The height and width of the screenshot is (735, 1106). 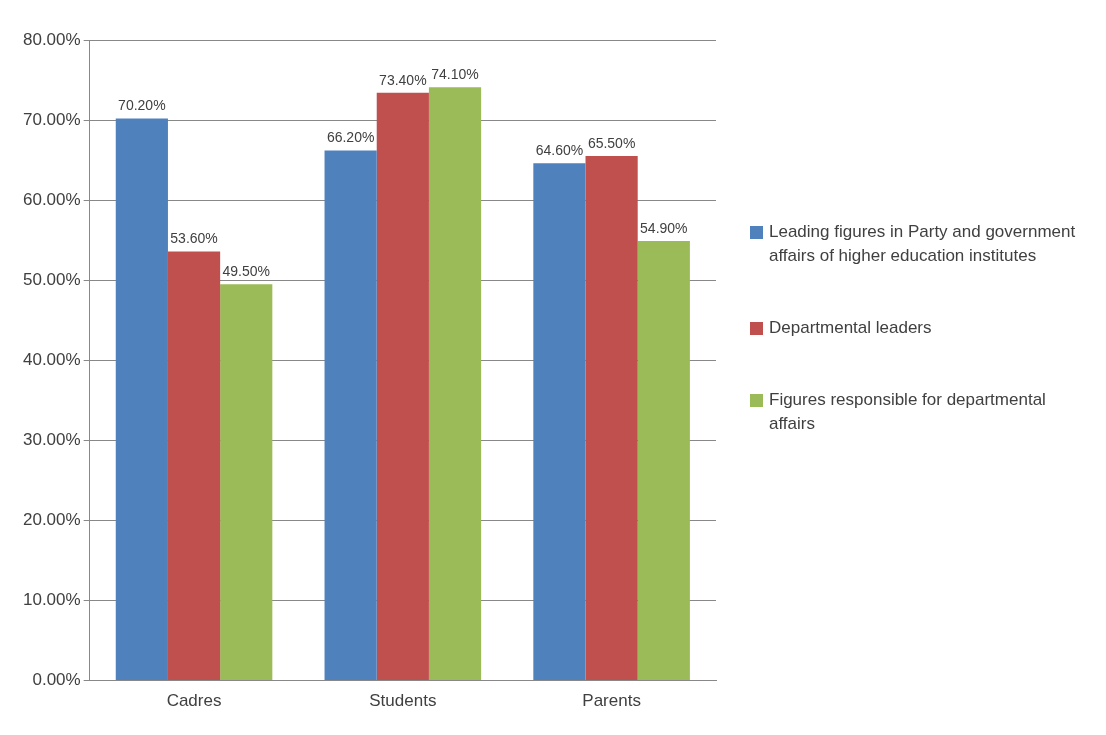 I want to click on data-label: 49.50%, so click(x=246, y=271).